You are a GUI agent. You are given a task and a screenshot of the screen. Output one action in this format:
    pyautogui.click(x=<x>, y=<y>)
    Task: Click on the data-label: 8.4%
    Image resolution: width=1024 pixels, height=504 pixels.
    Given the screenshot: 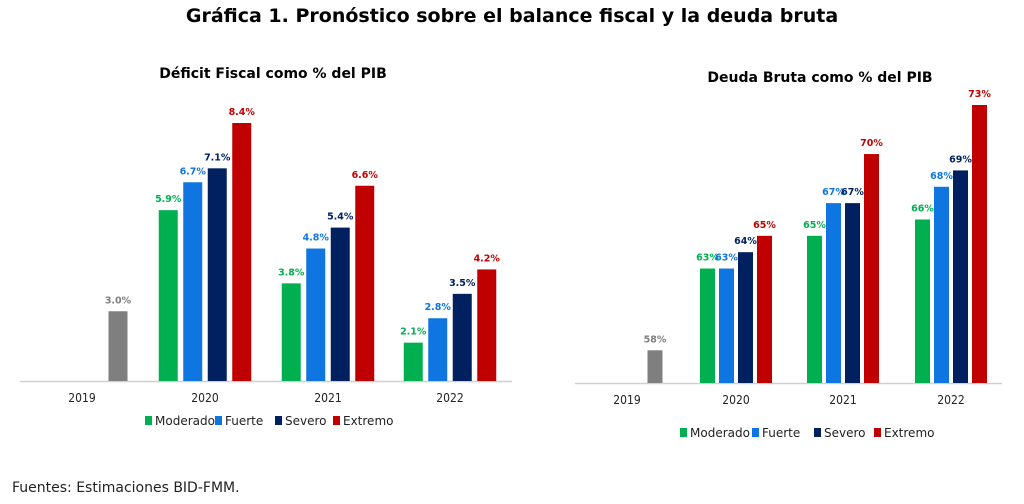 What is the action you would take?
    pyautogui.click(x=242, y=112)
    